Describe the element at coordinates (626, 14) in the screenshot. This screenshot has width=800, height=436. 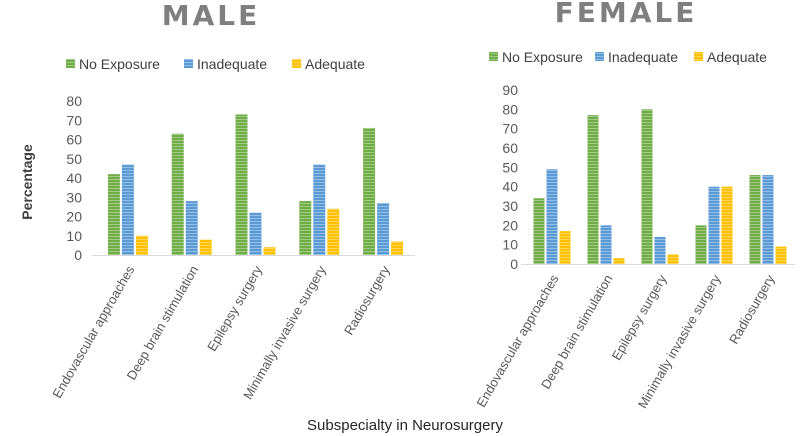
I see `female-chart-title: FEMALE` at that location.